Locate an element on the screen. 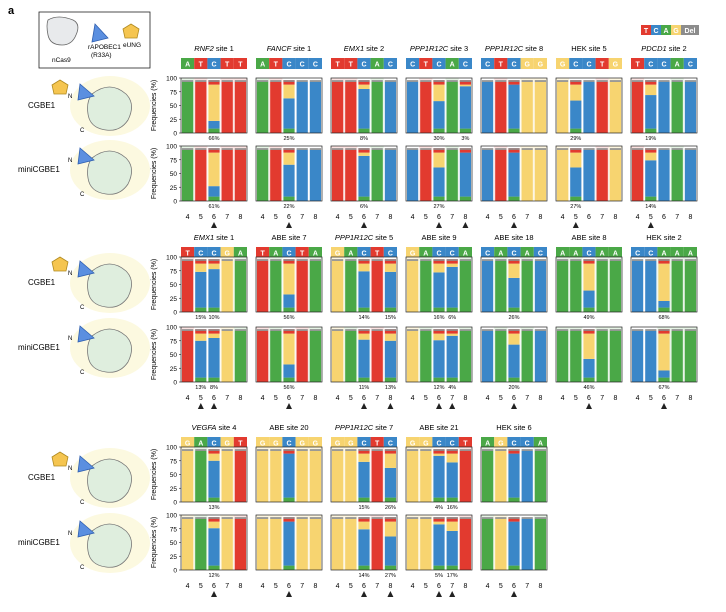 This screenshot has height=612, width=726. x-tick-label: 7 is located at coordinates (227, 217).